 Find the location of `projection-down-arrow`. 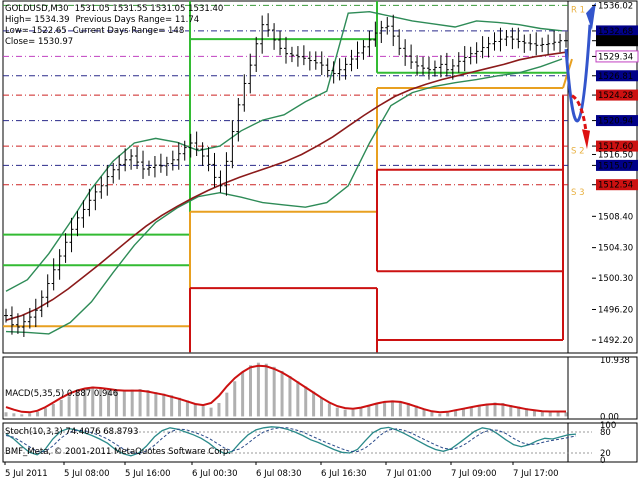

projection-down-arrow is located at coordinates (579, 113).